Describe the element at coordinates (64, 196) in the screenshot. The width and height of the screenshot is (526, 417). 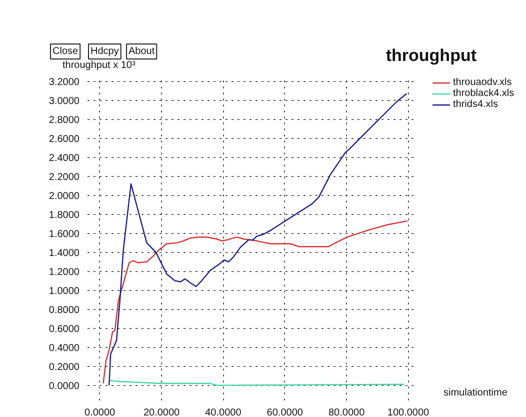
I see `y-tick-label: 2.0000` at that location.